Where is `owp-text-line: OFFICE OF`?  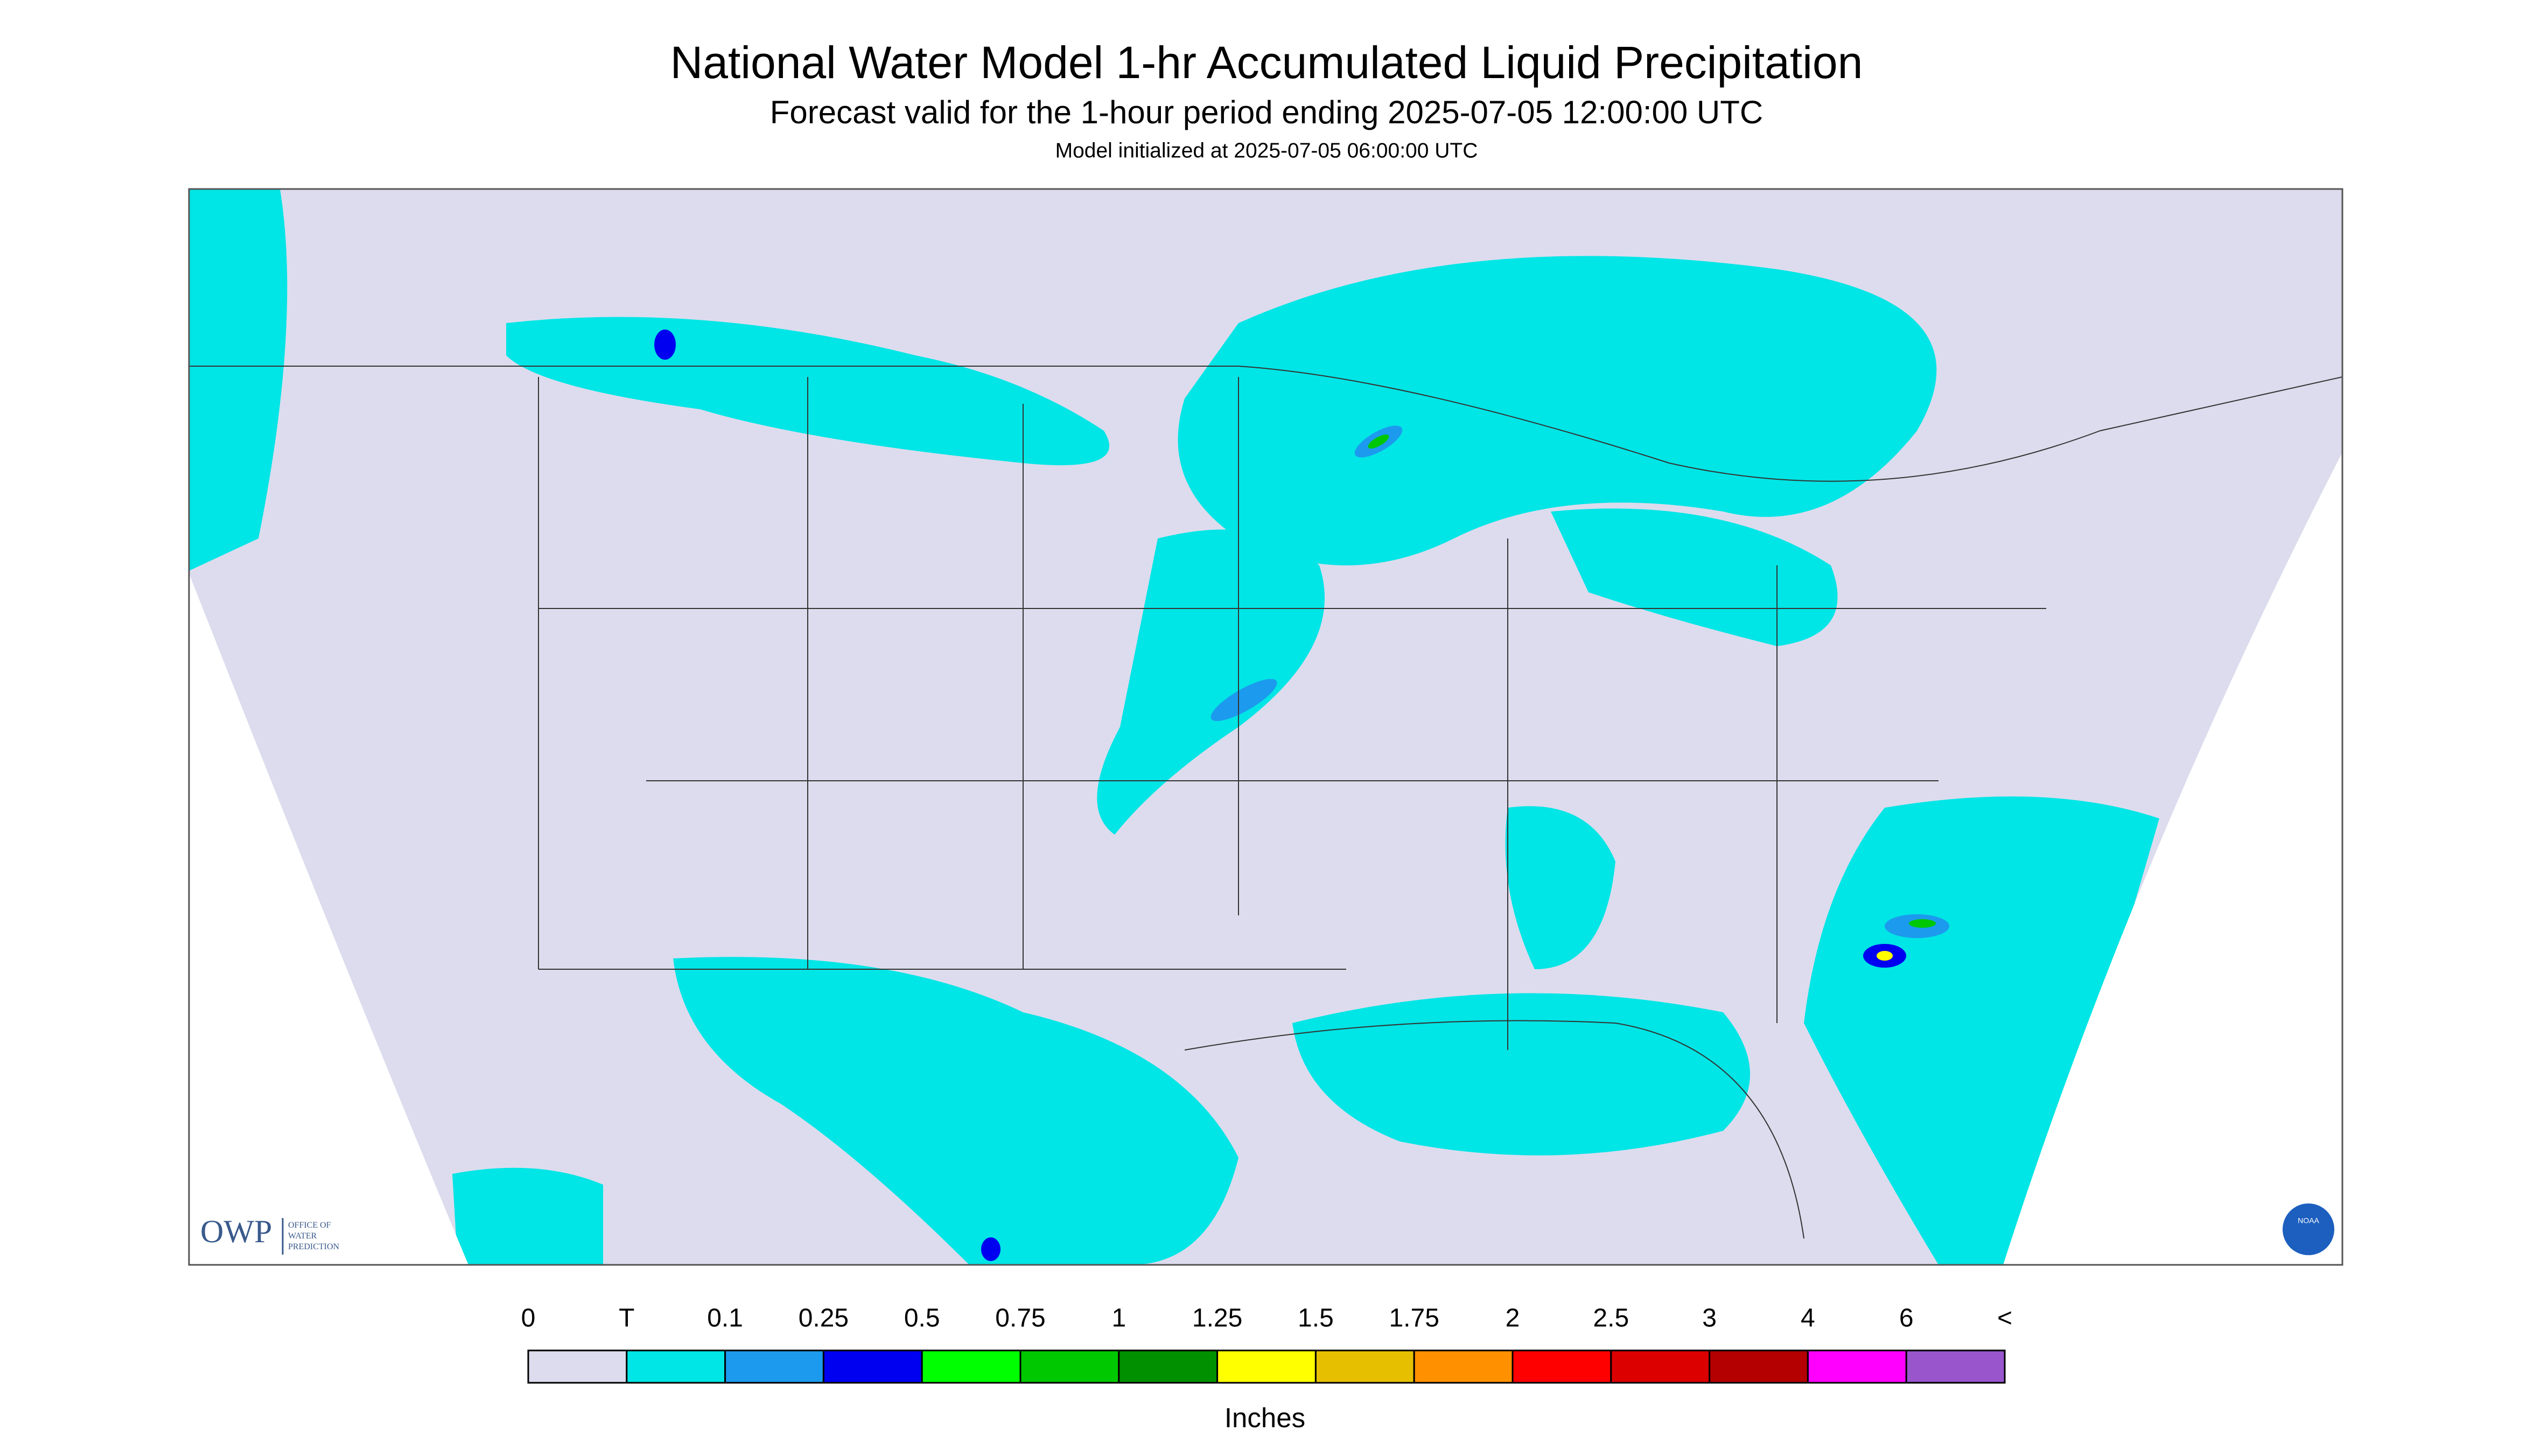 owp-text-line: OFFICE OF is located at coordinates (309, 1225).